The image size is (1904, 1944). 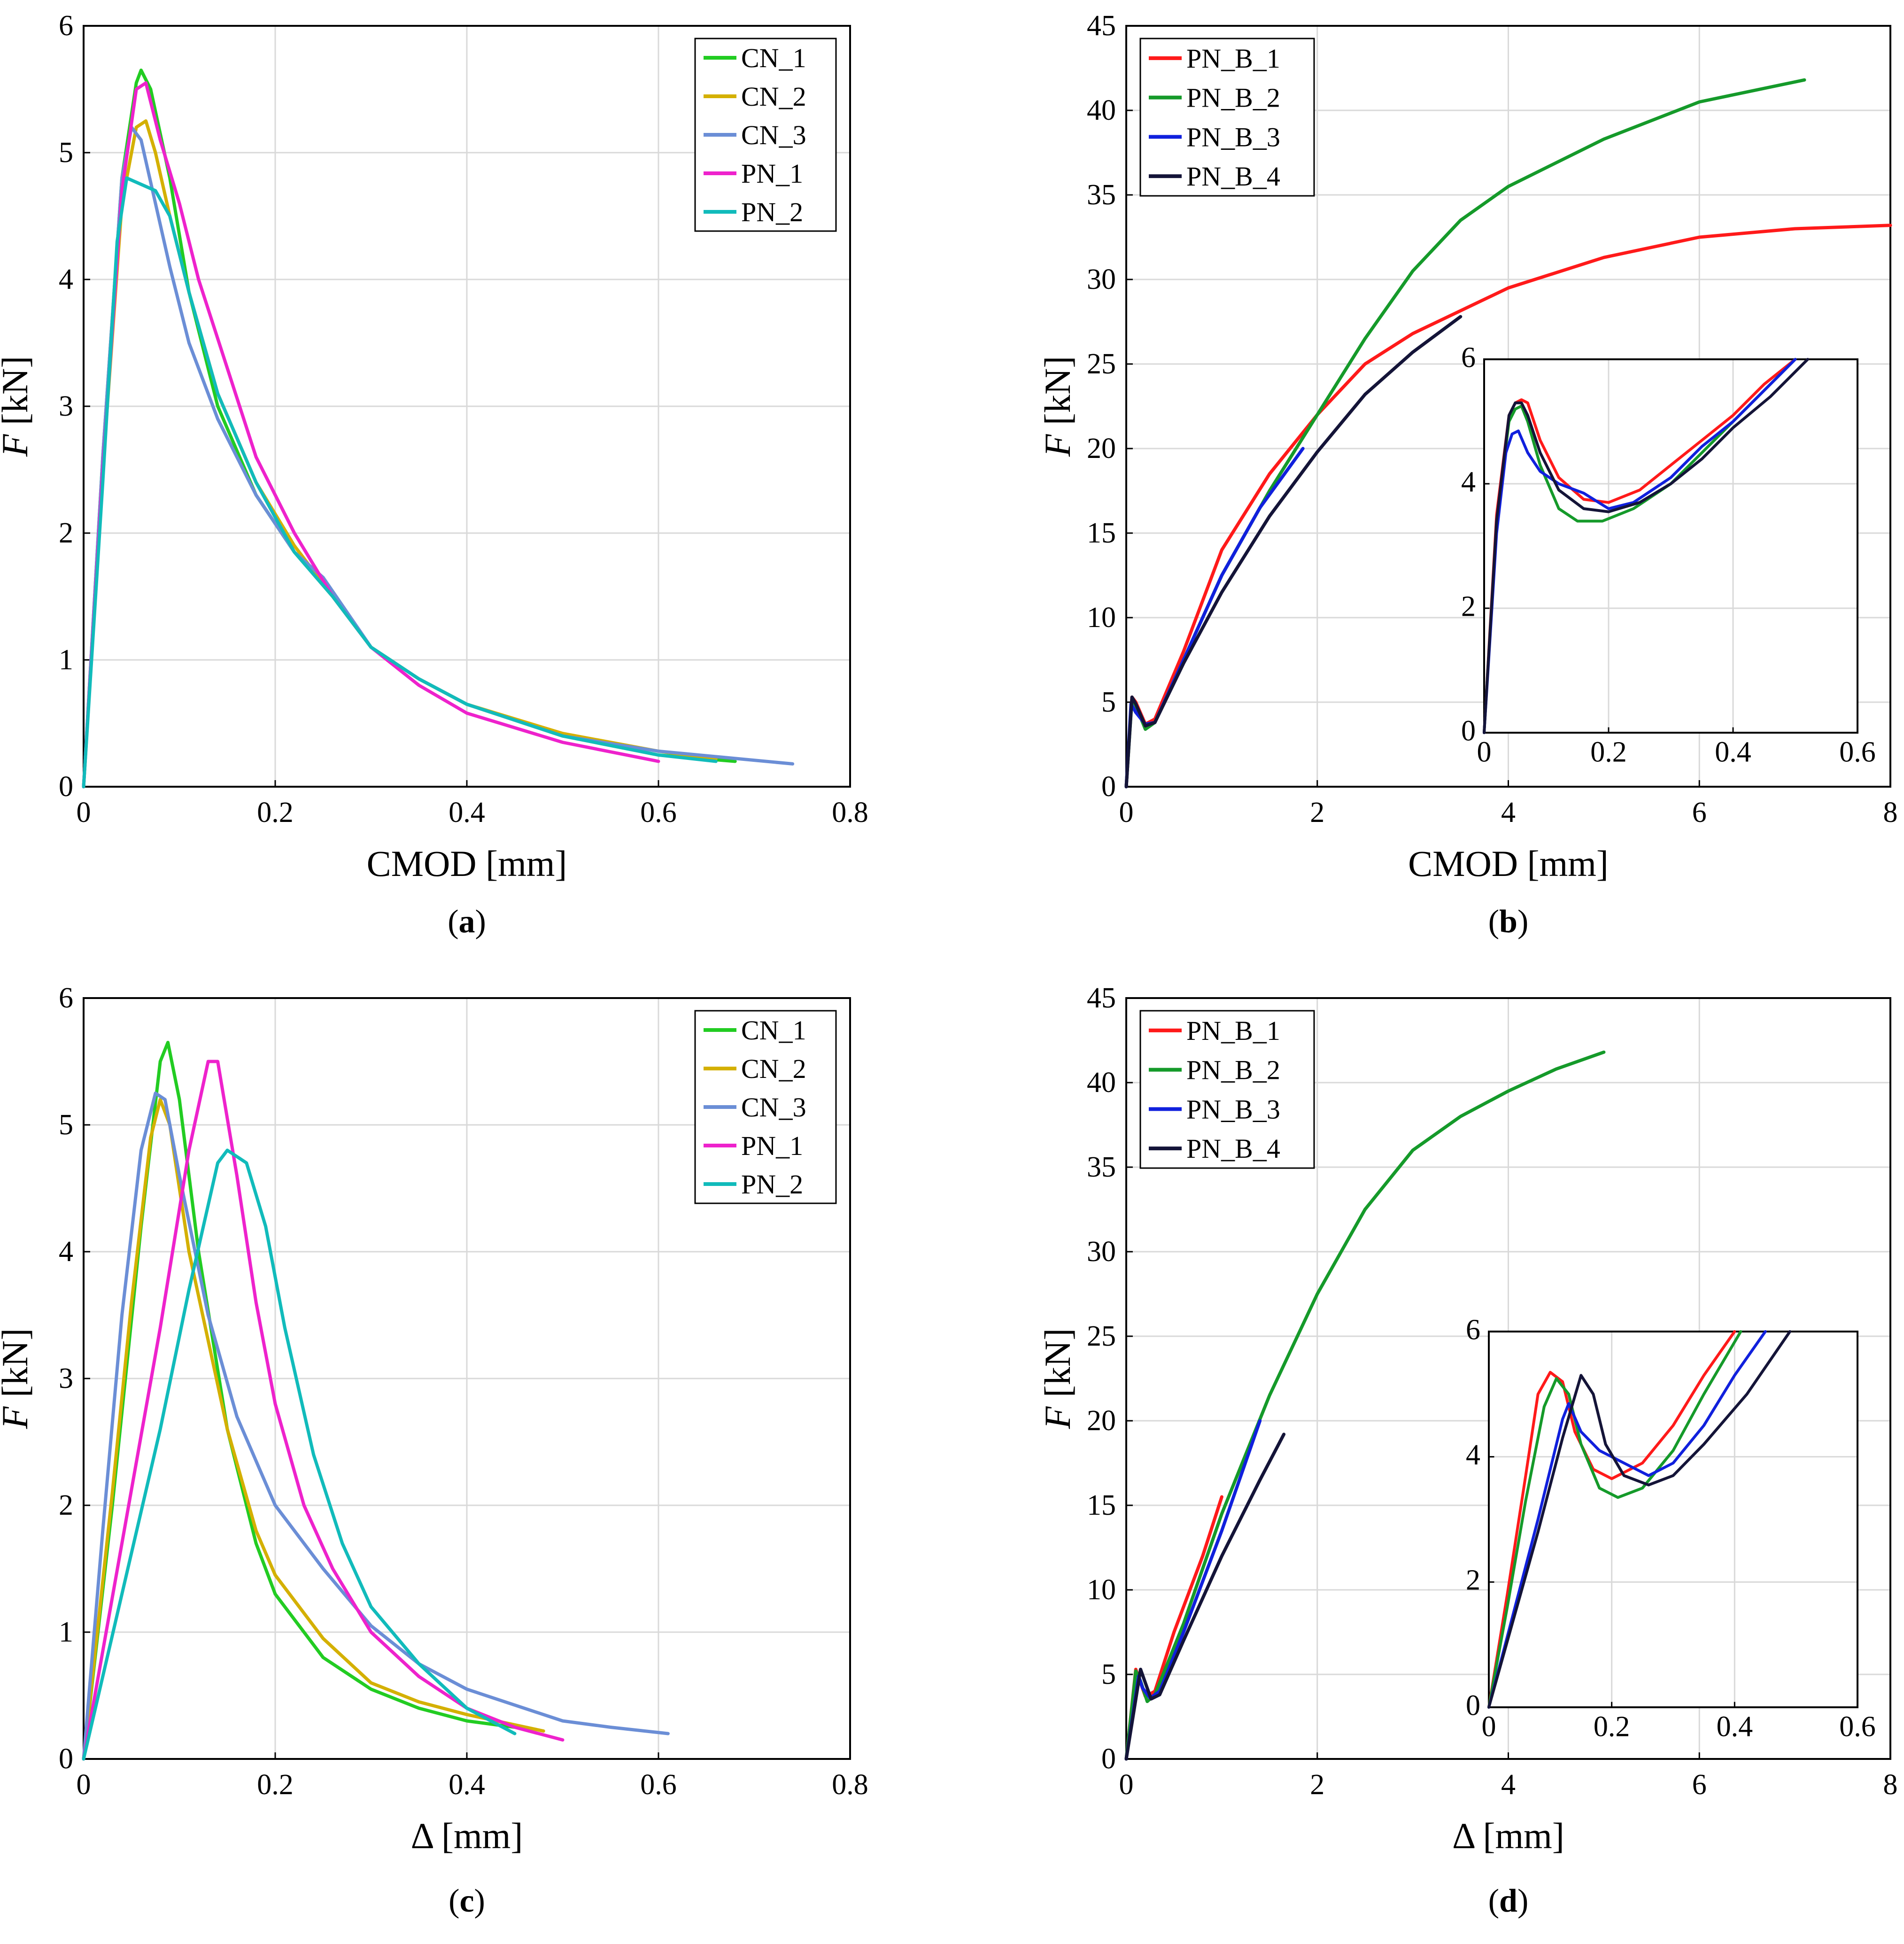 What do you see at coordinates (773, 135) in the screenshot?
I see `legend-label: CN_3` at bounding box center [773, 135].